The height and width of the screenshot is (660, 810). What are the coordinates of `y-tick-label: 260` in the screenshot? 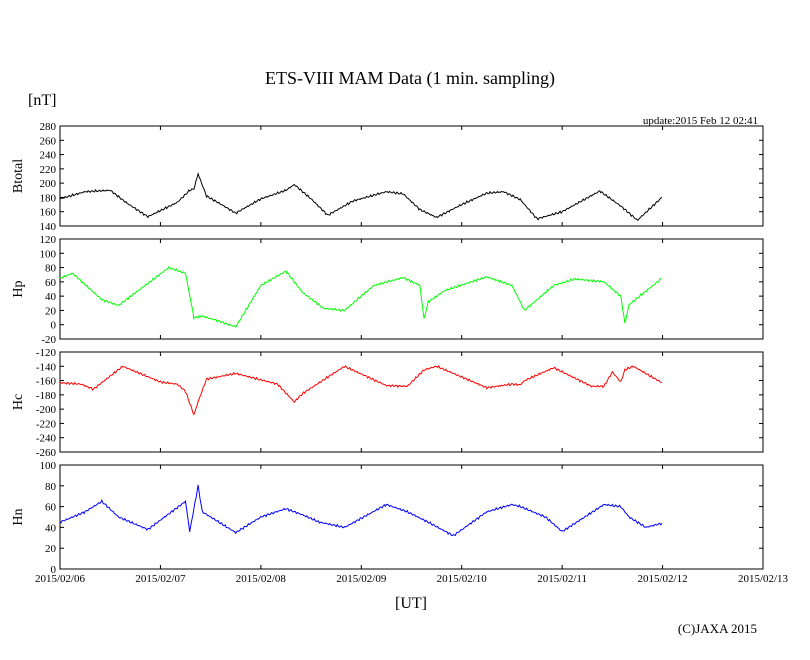 It's located at (48, 141).